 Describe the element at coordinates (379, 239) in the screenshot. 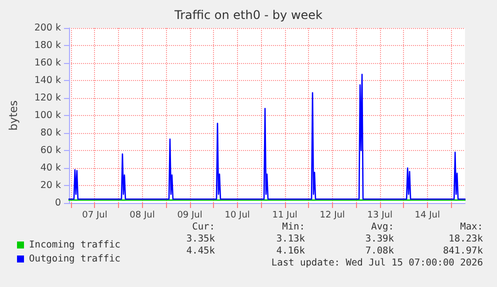

I see `text: 3.39k` at that location.